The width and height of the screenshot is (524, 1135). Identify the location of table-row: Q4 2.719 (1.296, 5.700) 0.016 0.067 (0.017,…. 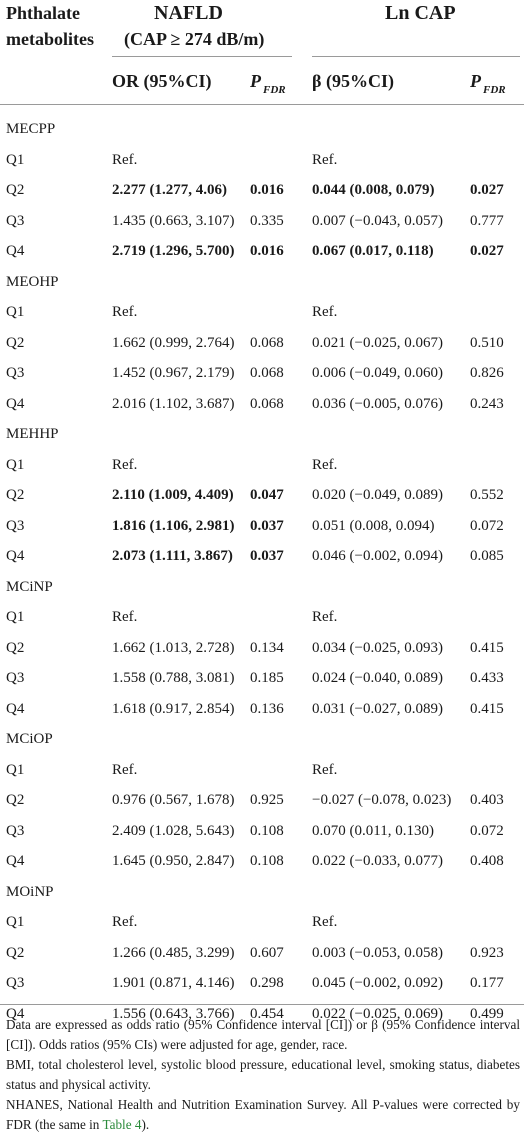
(262, 251).